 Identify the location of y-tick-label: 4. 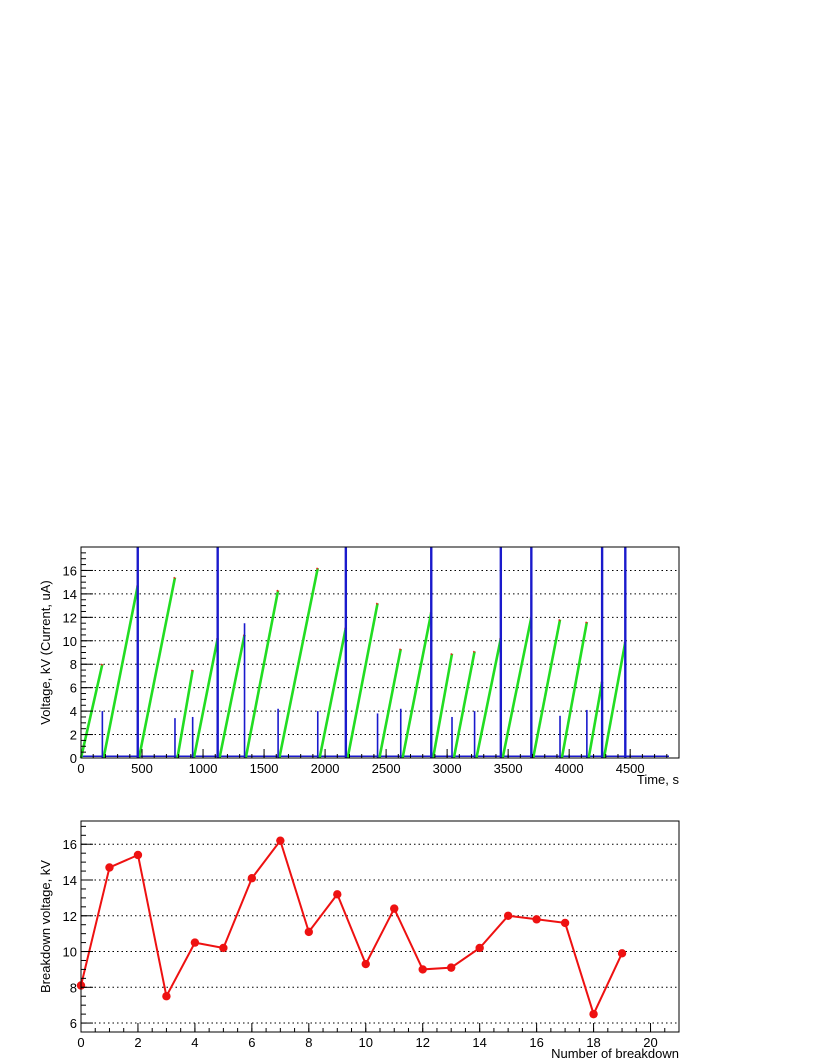
(73, 711).